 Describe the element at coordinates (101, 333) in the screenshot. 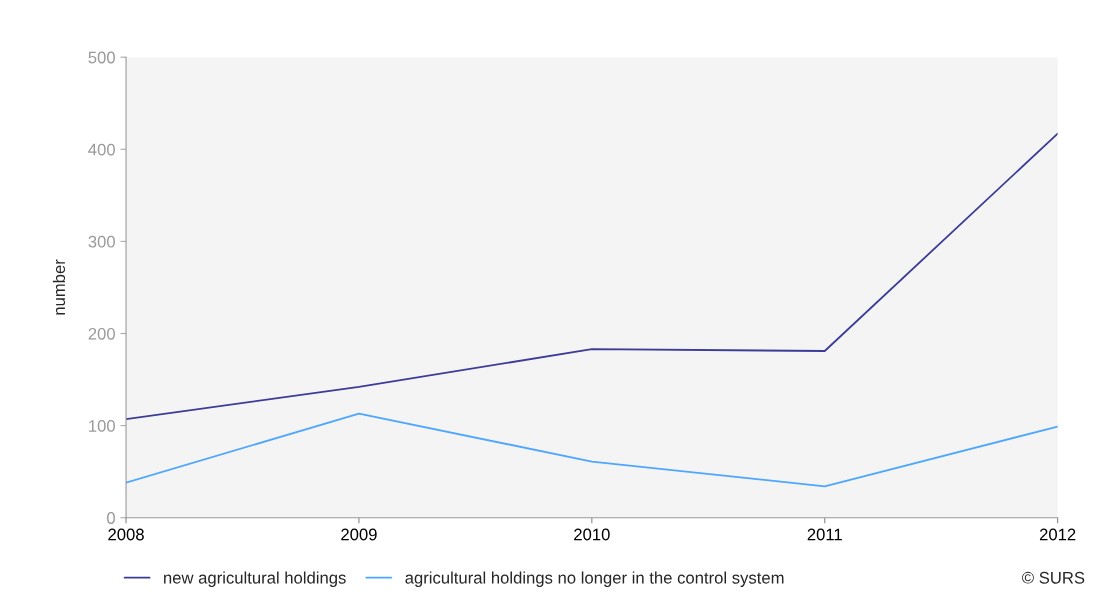

I see `y-tick-label: 200` at that location.